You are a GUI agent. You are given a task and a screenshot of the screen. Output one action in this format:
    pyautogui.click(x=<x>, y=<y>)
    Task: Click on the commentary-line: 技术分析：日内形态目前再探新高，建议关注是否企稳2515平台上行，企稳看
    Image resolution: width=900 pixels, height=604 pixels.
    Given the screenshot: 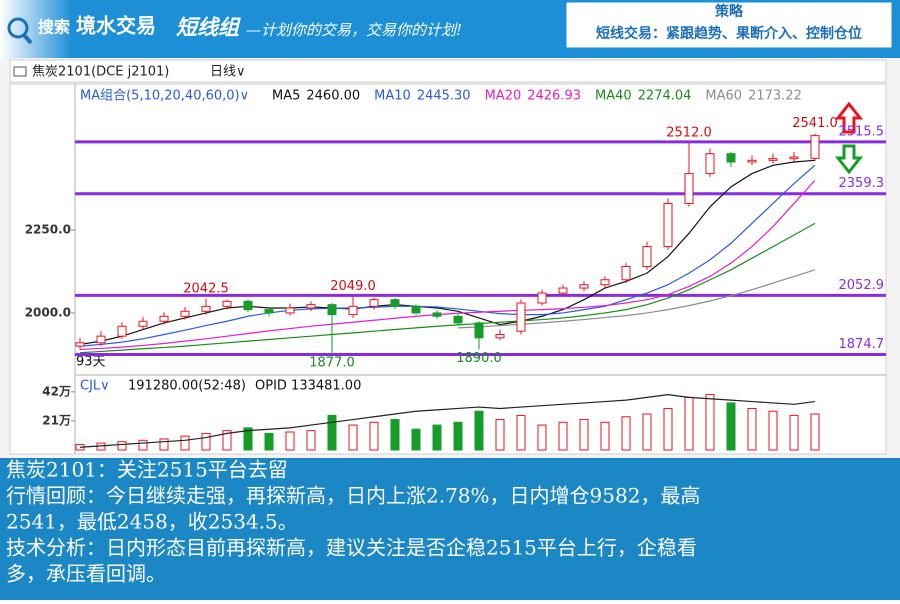 What is the action you would take?
    pyautogui.click(x=351, y=548)
    